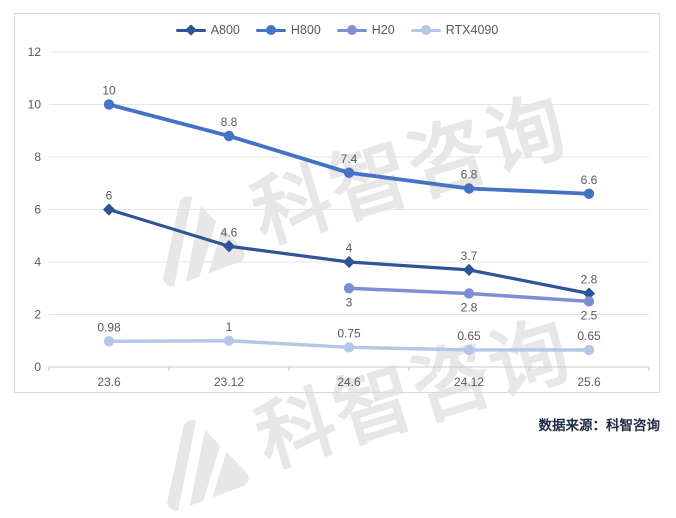  I want to click on legend-label: H800, so click(305, 30).